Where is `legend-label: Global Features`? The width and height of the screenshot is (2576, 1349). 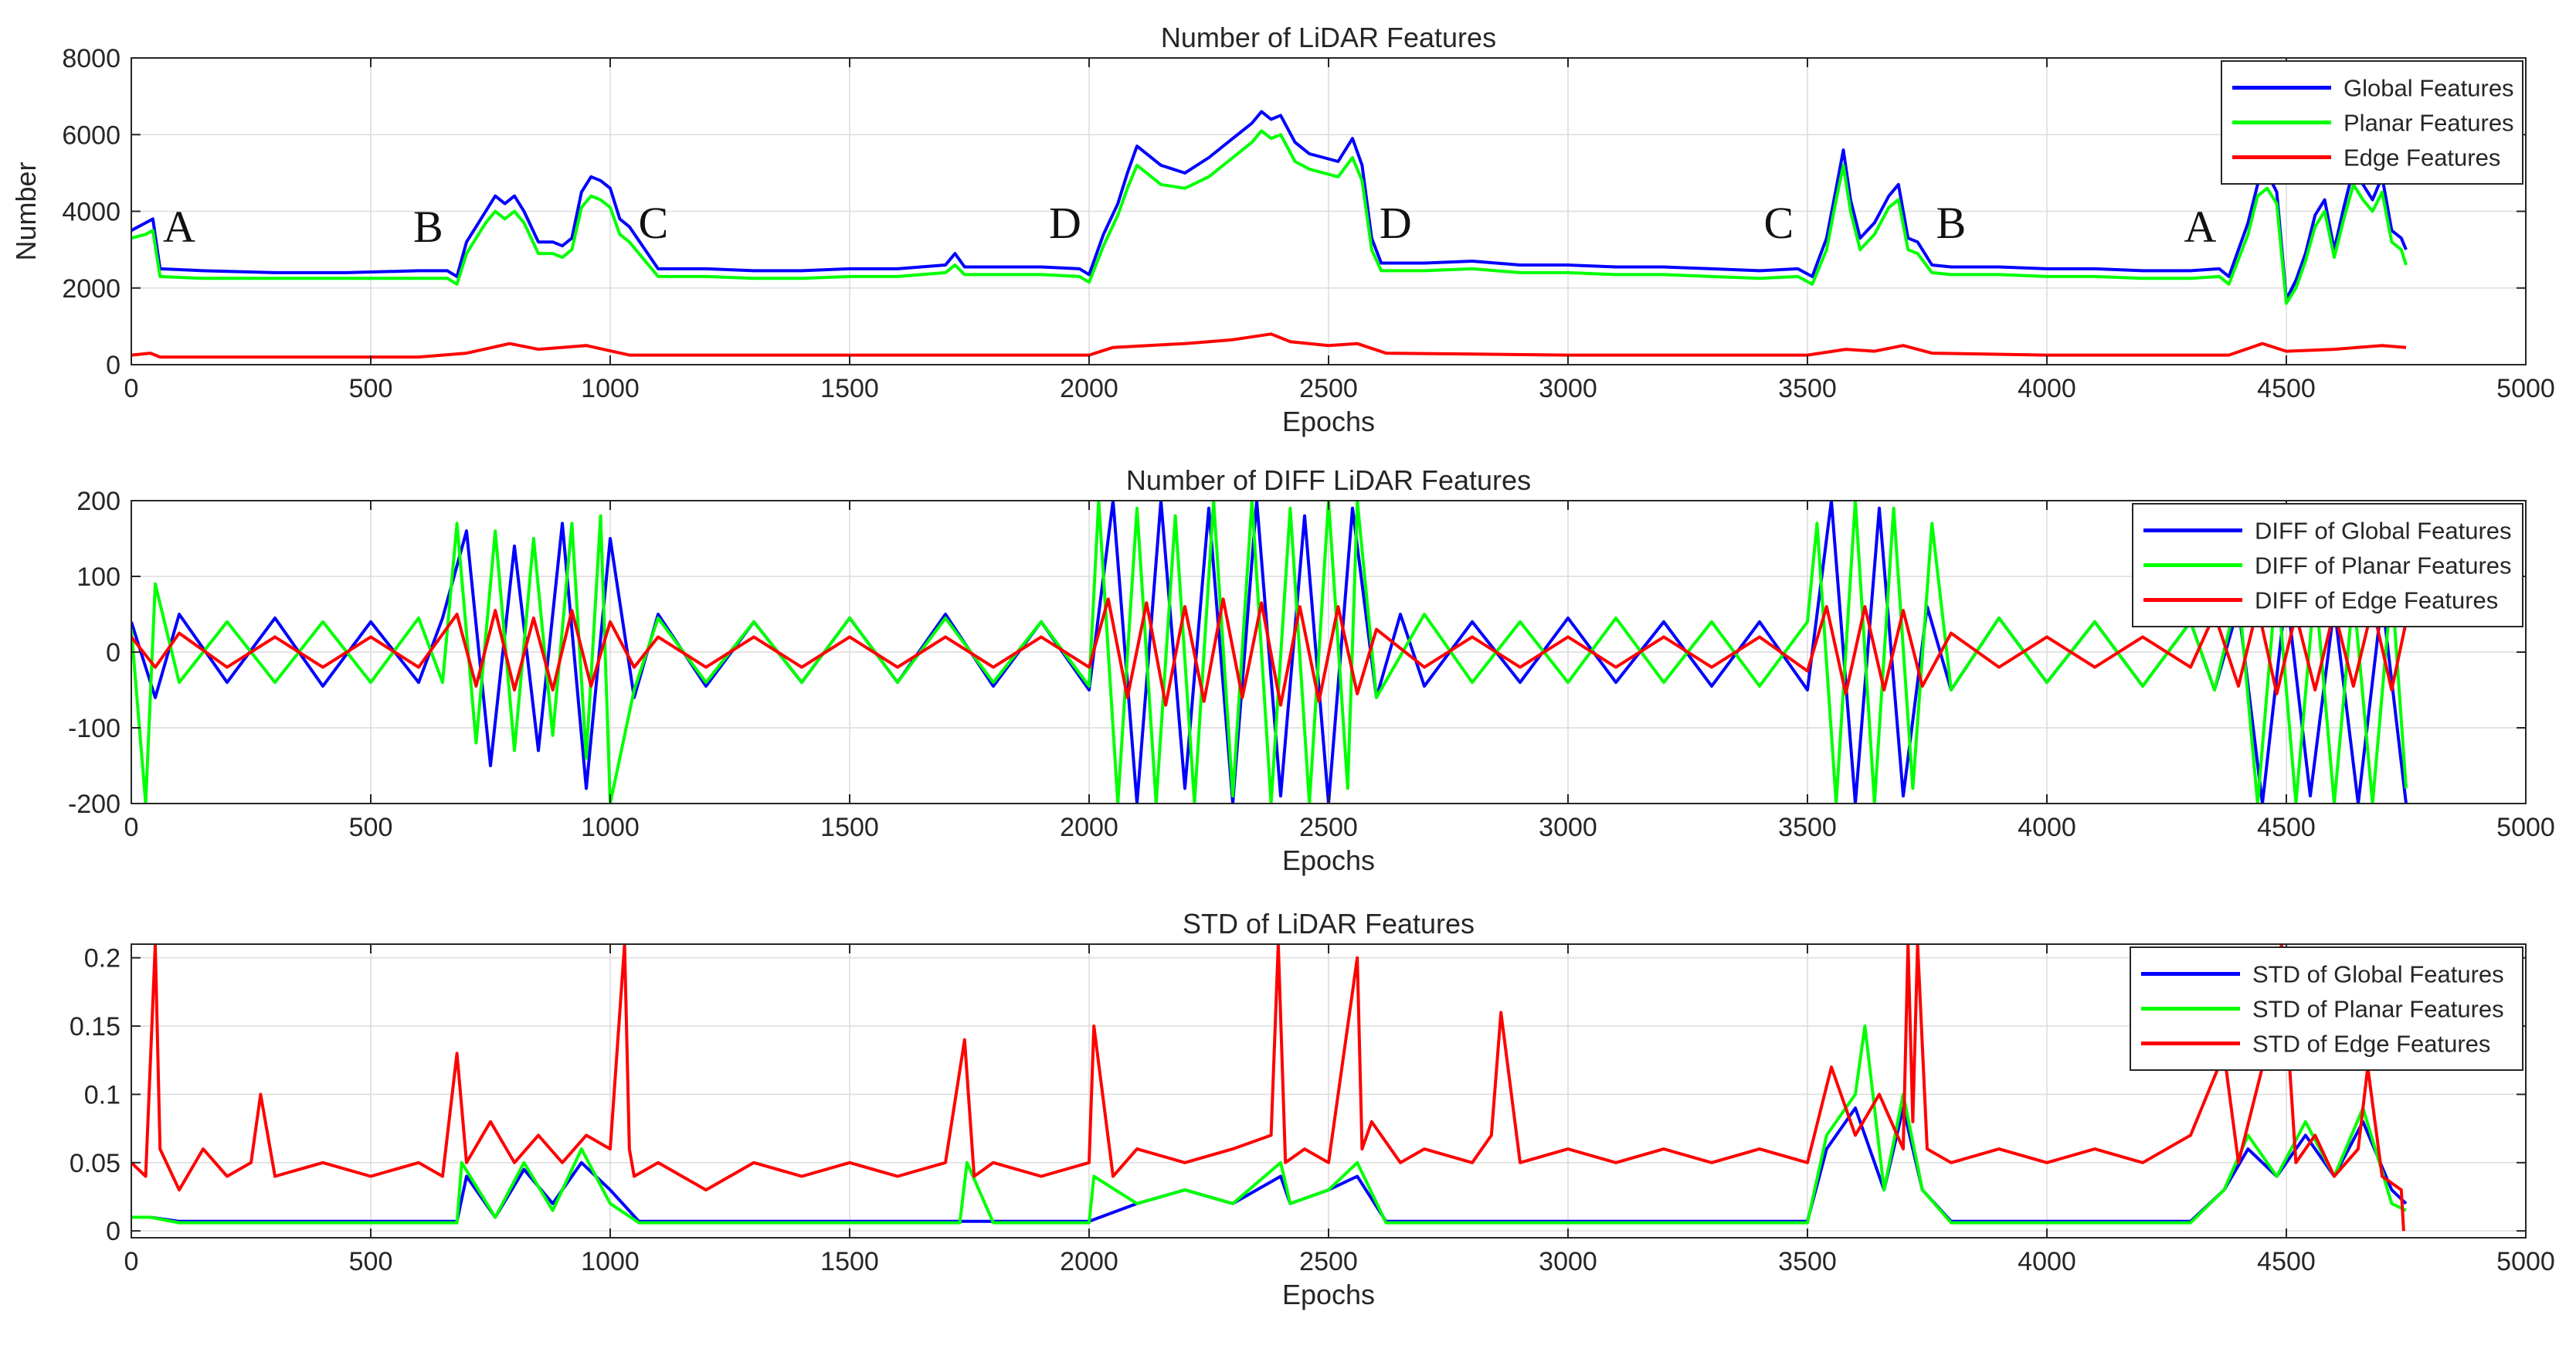
legend-label: Global Features is located at coordinates (2429, 88).